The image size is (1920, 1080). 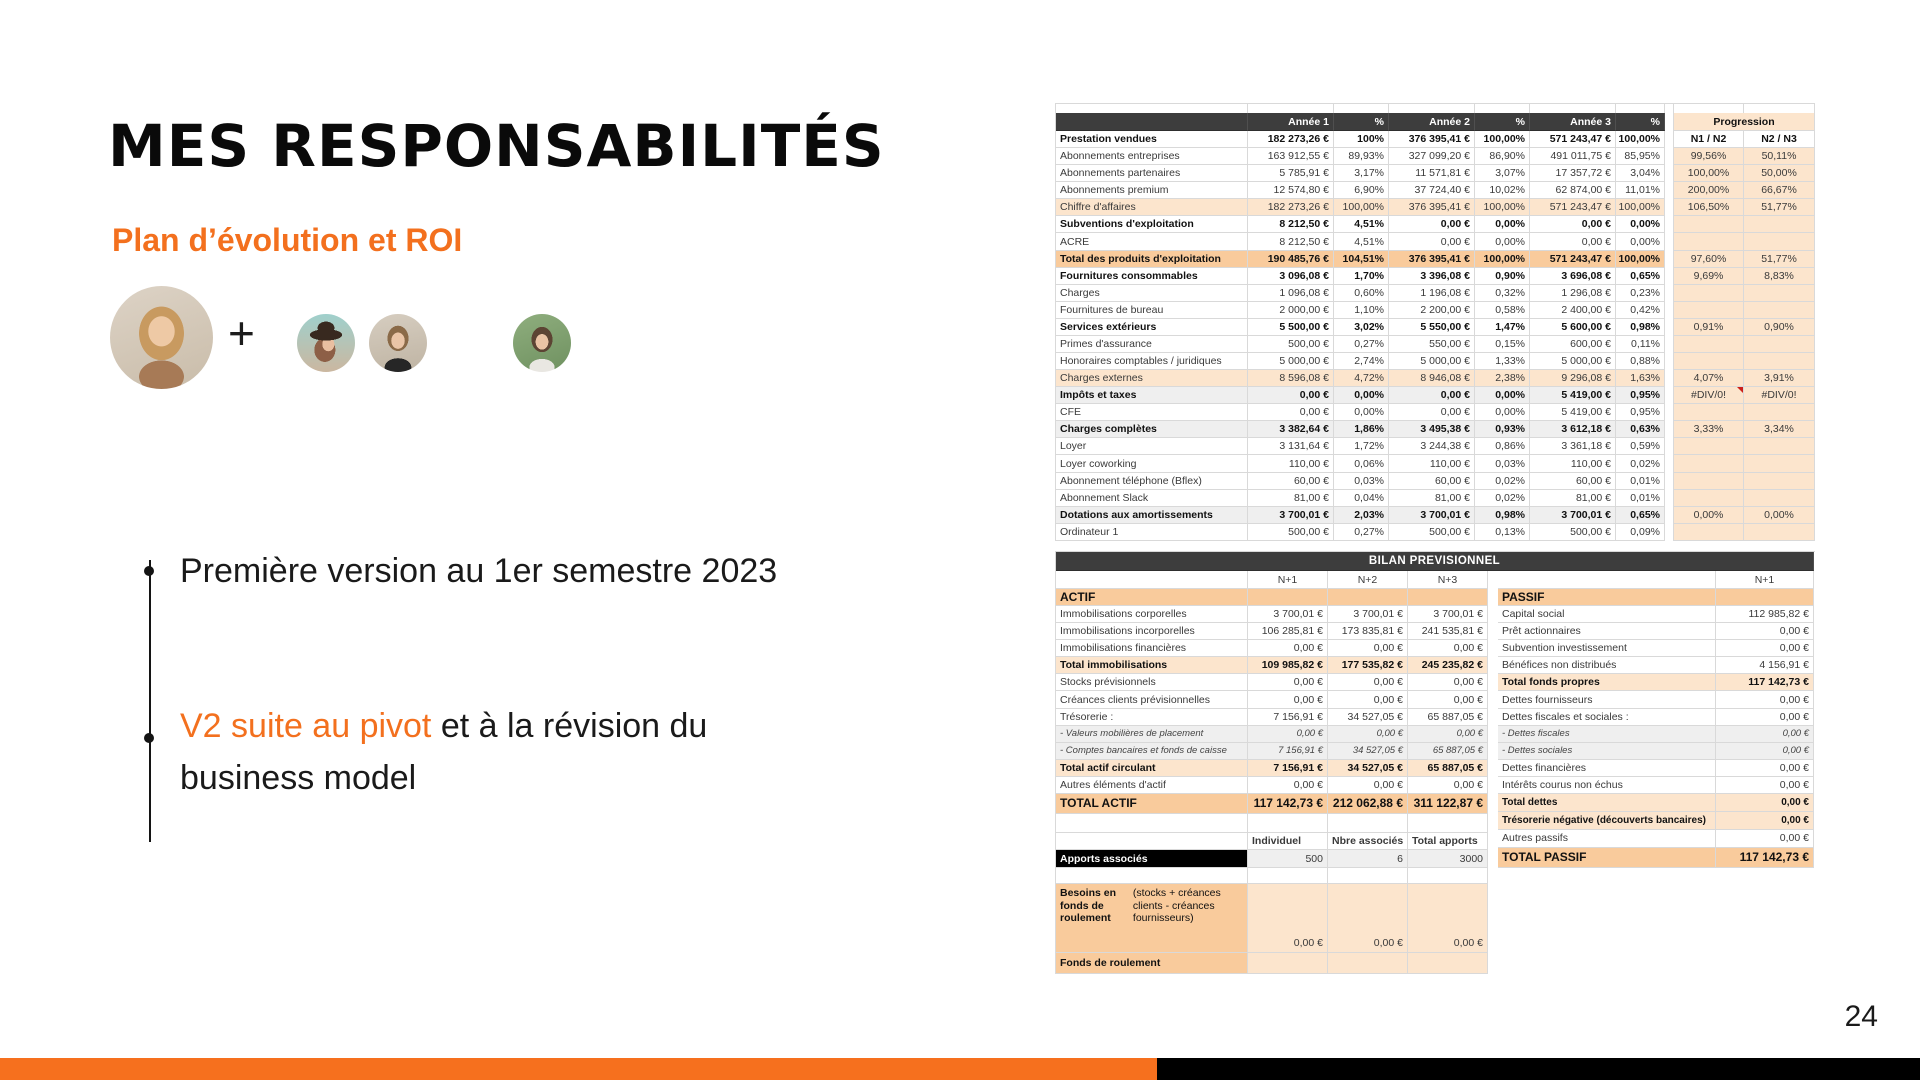 I want to click on value-cell: 1,10%, so click(x=1361, y=310).